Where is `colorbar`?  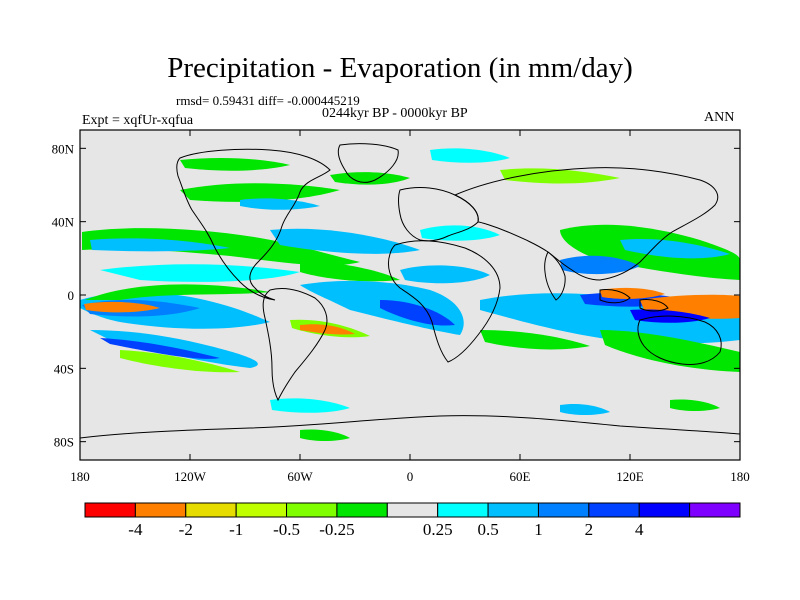 colorbar is located at coordinates (412, 510).